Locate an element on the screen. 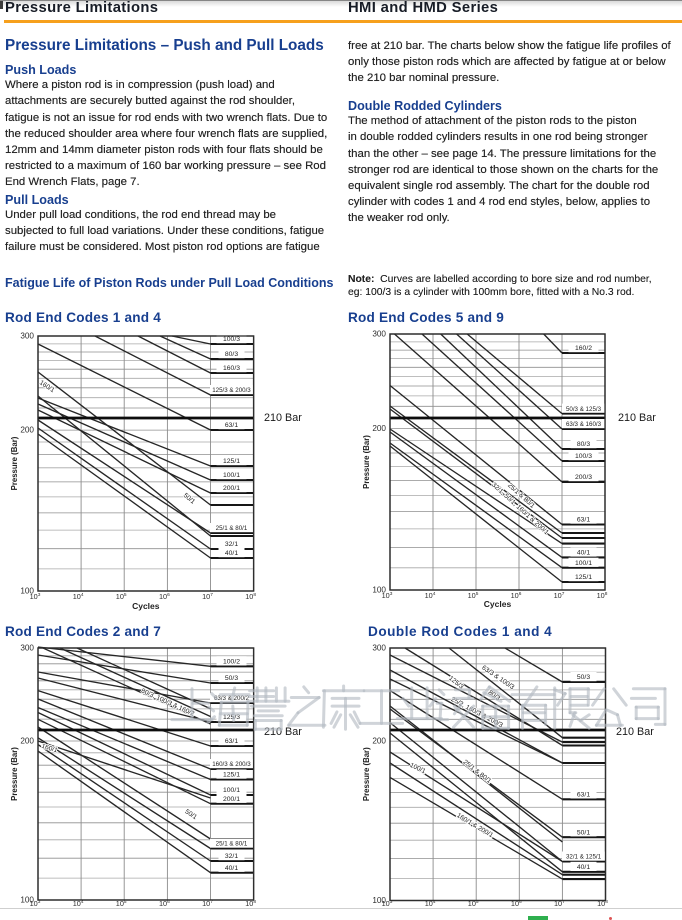 This screenshot has height=920, width=682. svg-text: 160/1 & 200/1 is located at coordinates (474, 825).